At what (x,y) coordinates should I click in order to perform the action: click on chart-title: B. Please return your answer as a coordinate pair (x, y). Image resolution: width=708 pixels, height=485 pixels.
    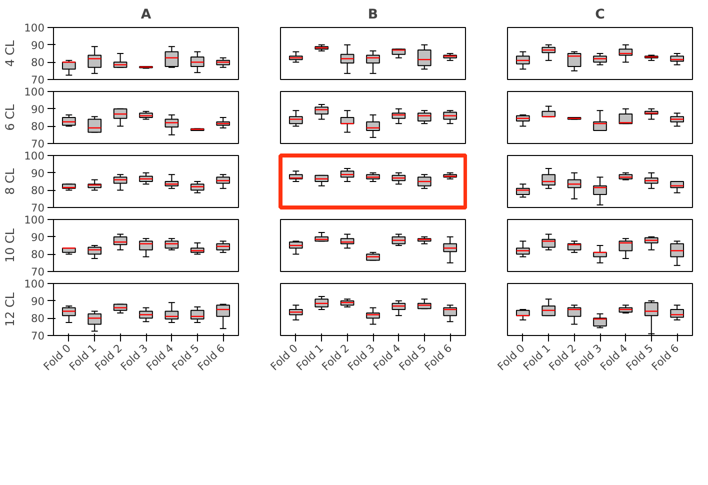
    Looking at the image, I should click on (373, 15).